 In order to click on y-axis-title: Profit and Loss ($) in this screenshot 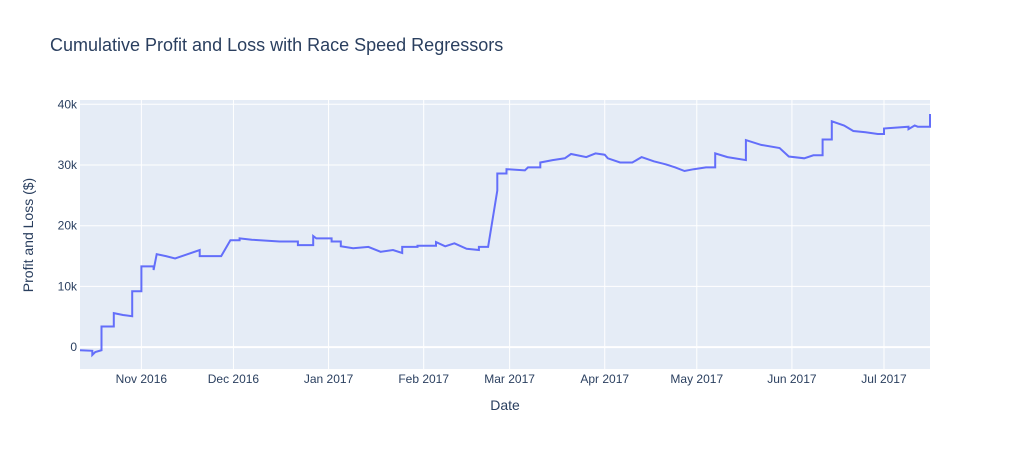, I will do `click(28, 235)`.